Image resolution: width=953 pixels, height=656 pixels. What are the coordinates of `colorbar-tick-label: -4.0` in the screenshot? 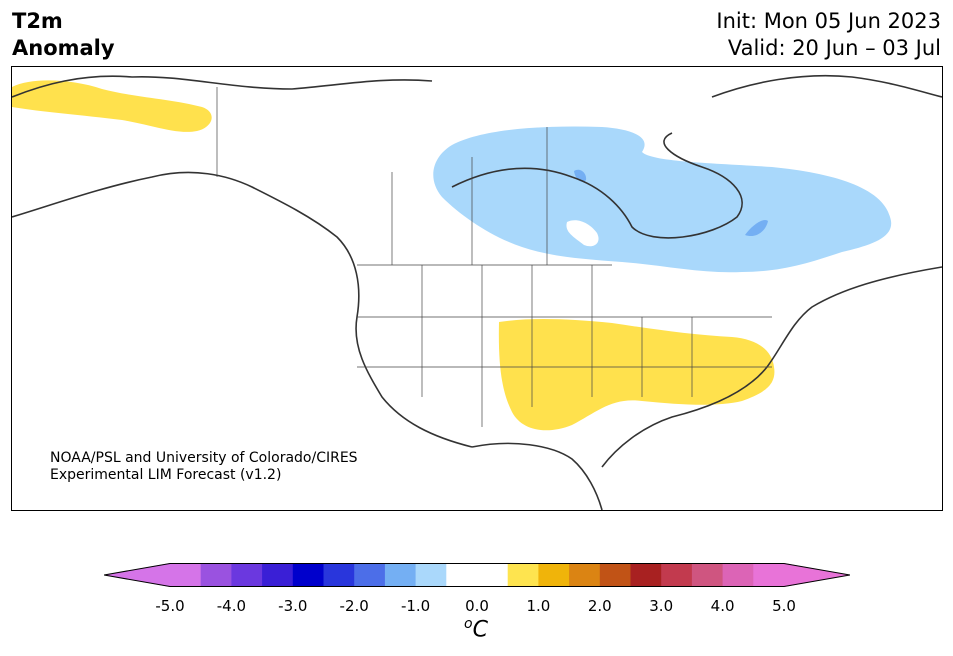 It's located at (231, 606).